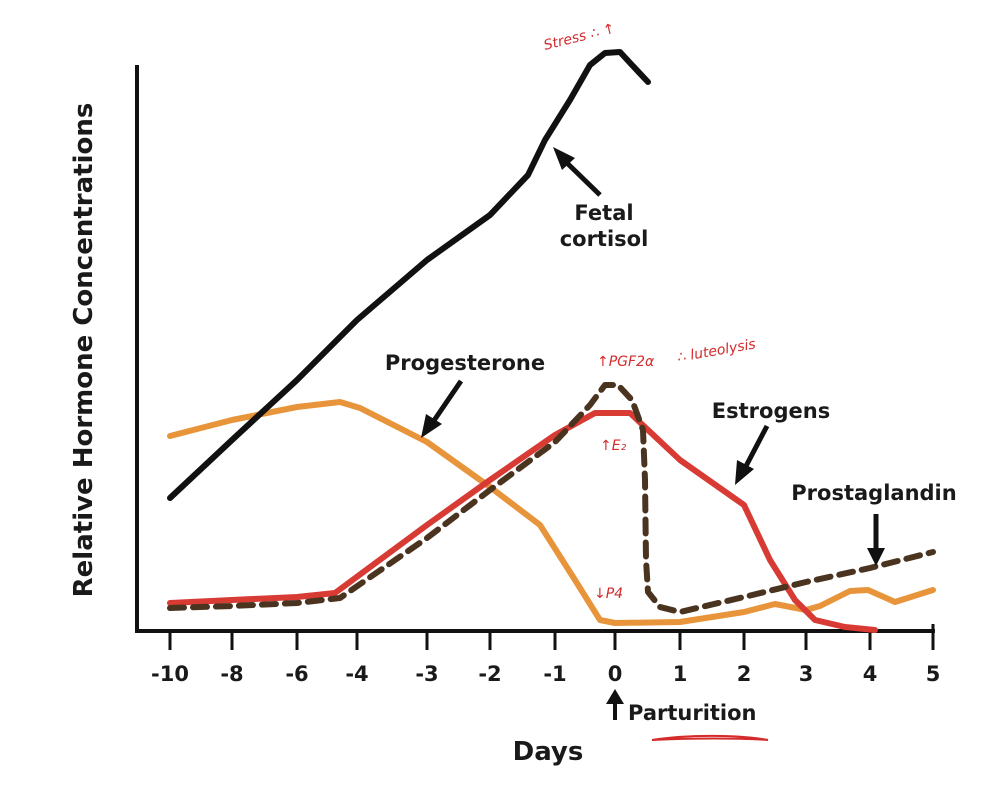 This screenshot has height=792, width=1006. What do you see at coordinates (608, 594) in the screenshot?
I see `note-p4: ↓P4` at bounding box center [608, 594].